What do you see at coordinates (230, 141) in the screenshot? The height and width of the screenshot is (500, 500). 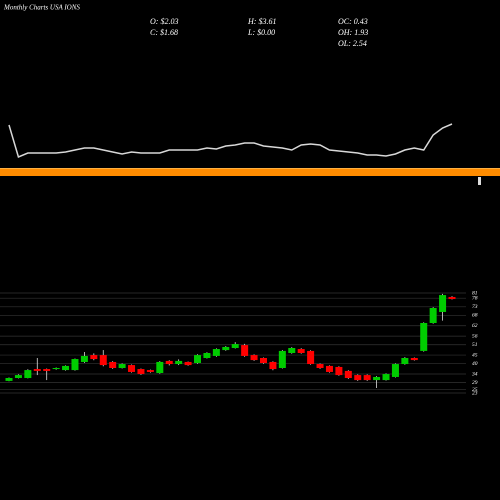 I see `indicator-line` at bounding box center [230, 141].